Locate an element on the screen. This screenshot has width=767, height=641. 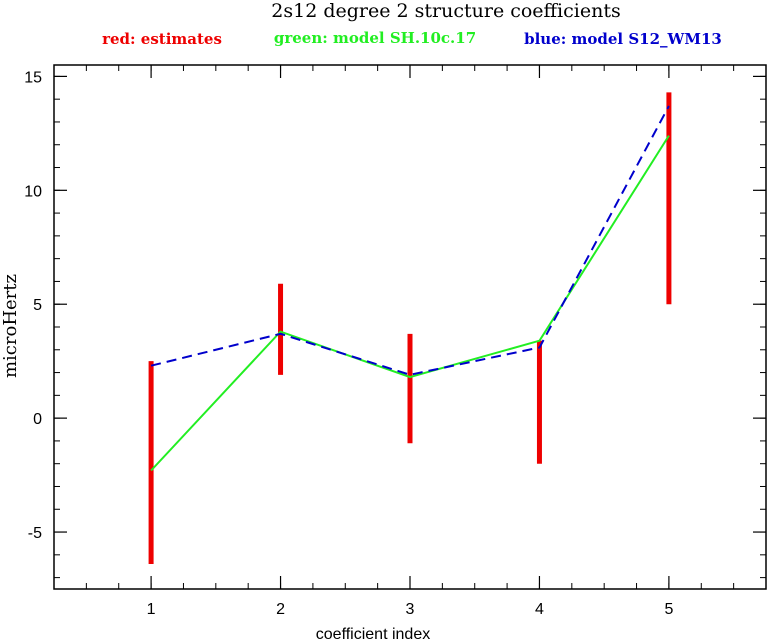
x-tick-label: 5 is located at coordinates (668, 609).